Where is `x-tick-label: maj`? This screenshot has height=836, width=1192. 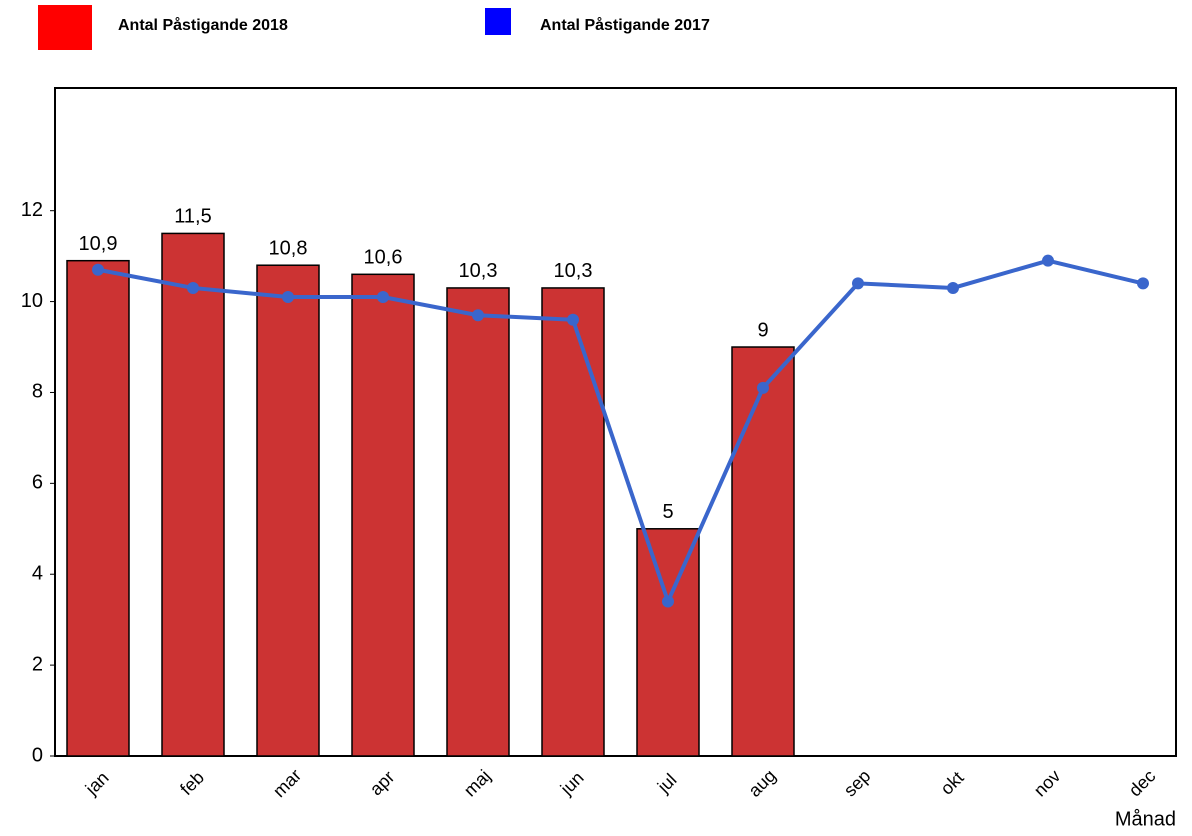
x-tick-label: maj is located at coordinates (477, 783).